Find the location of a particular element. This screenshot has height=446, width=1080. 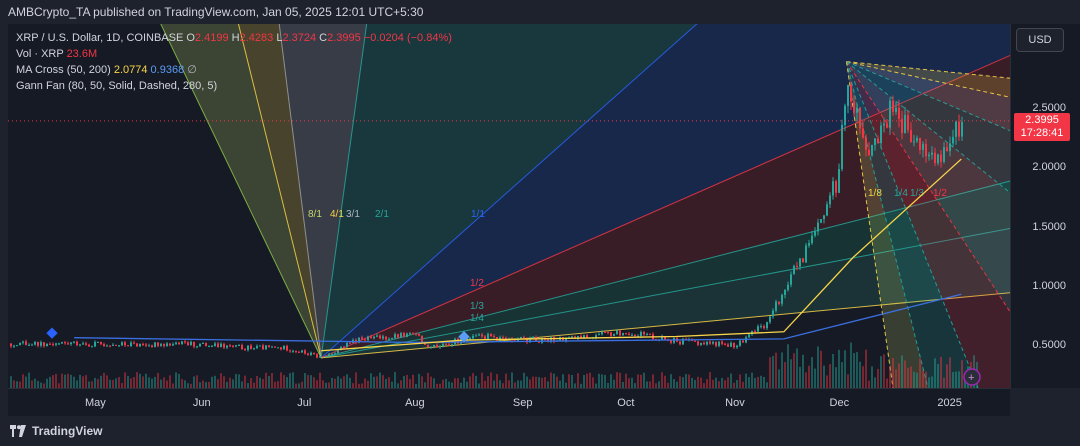

time-tick-label: May is located at coordinates (95, 403).